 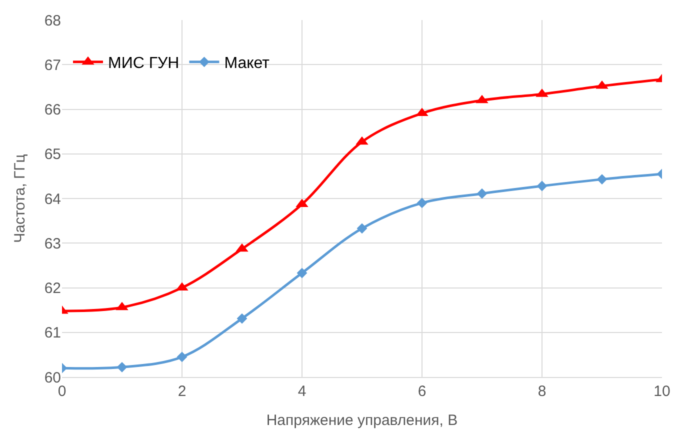 What do you see at coordinates (662, 391) in the screenshot?
I see `x-tick-label: 10` at bounding box center [662, 391].